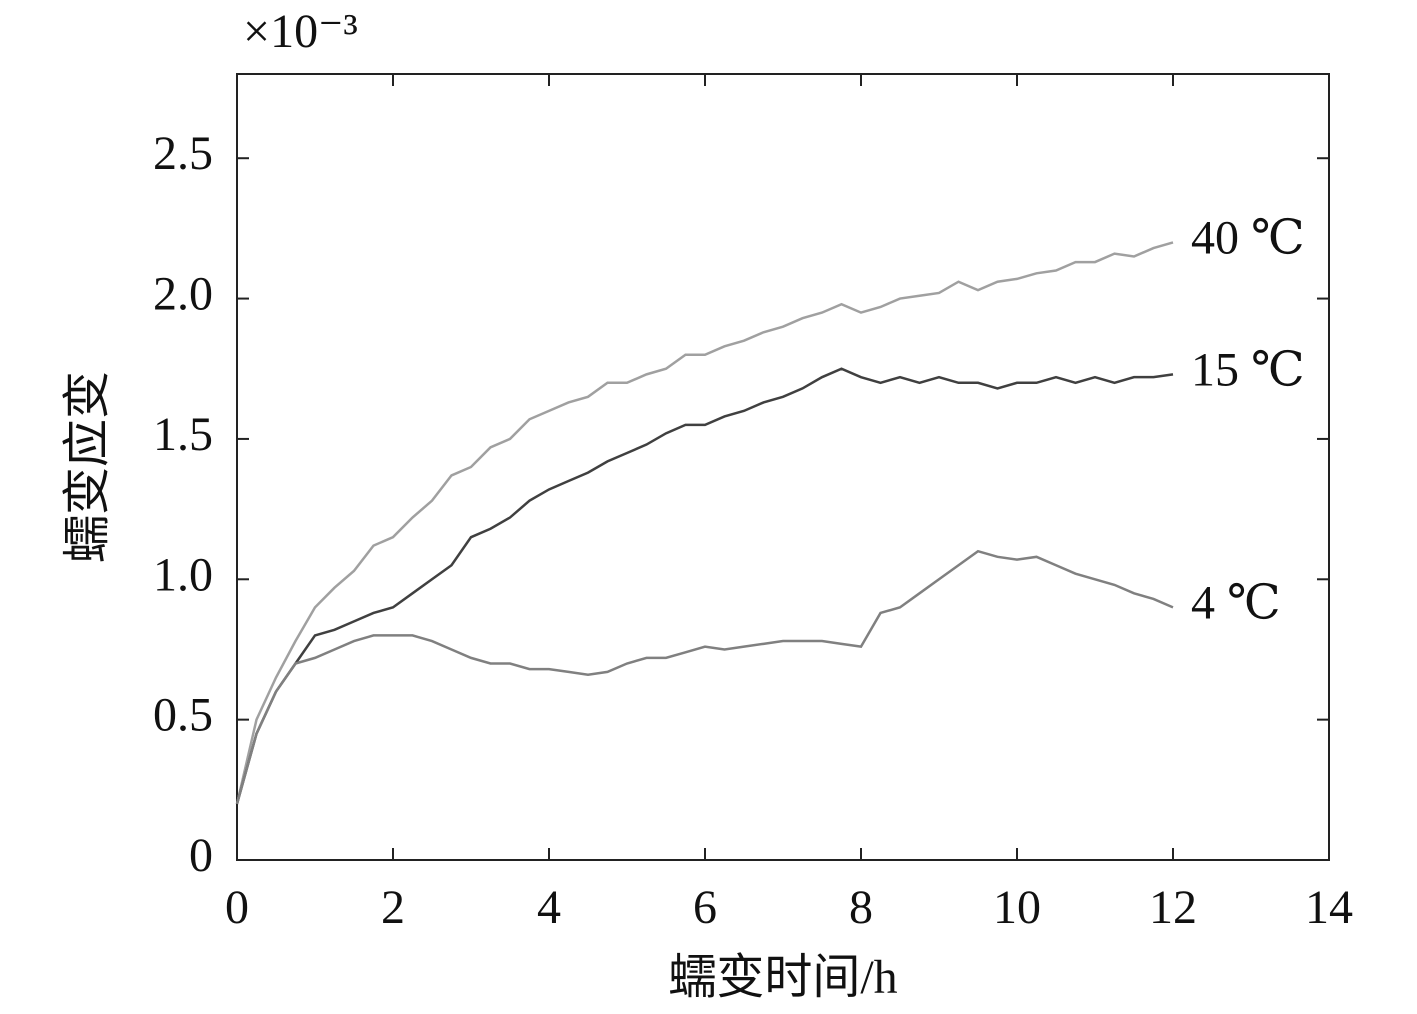 This screenshot has width=1417, height=1014. Describe the element at coordinates (393, 907) in the screenshot. I see `x-tick-label: 2` at that location.